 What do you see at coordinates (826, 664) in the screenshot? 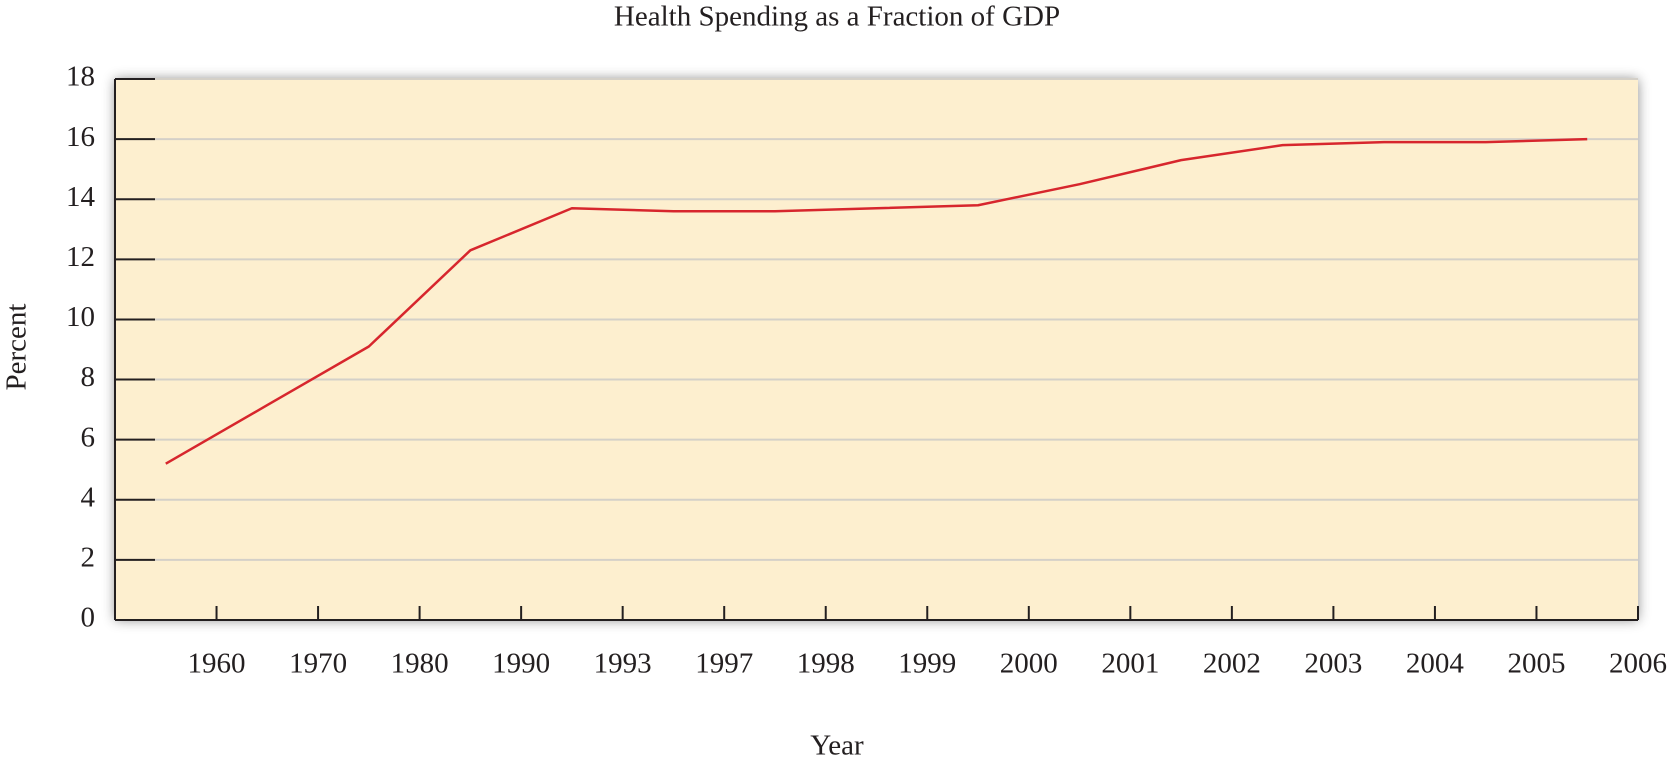
I see `x-tick-label: 1998` at bounding box center [826, 664].